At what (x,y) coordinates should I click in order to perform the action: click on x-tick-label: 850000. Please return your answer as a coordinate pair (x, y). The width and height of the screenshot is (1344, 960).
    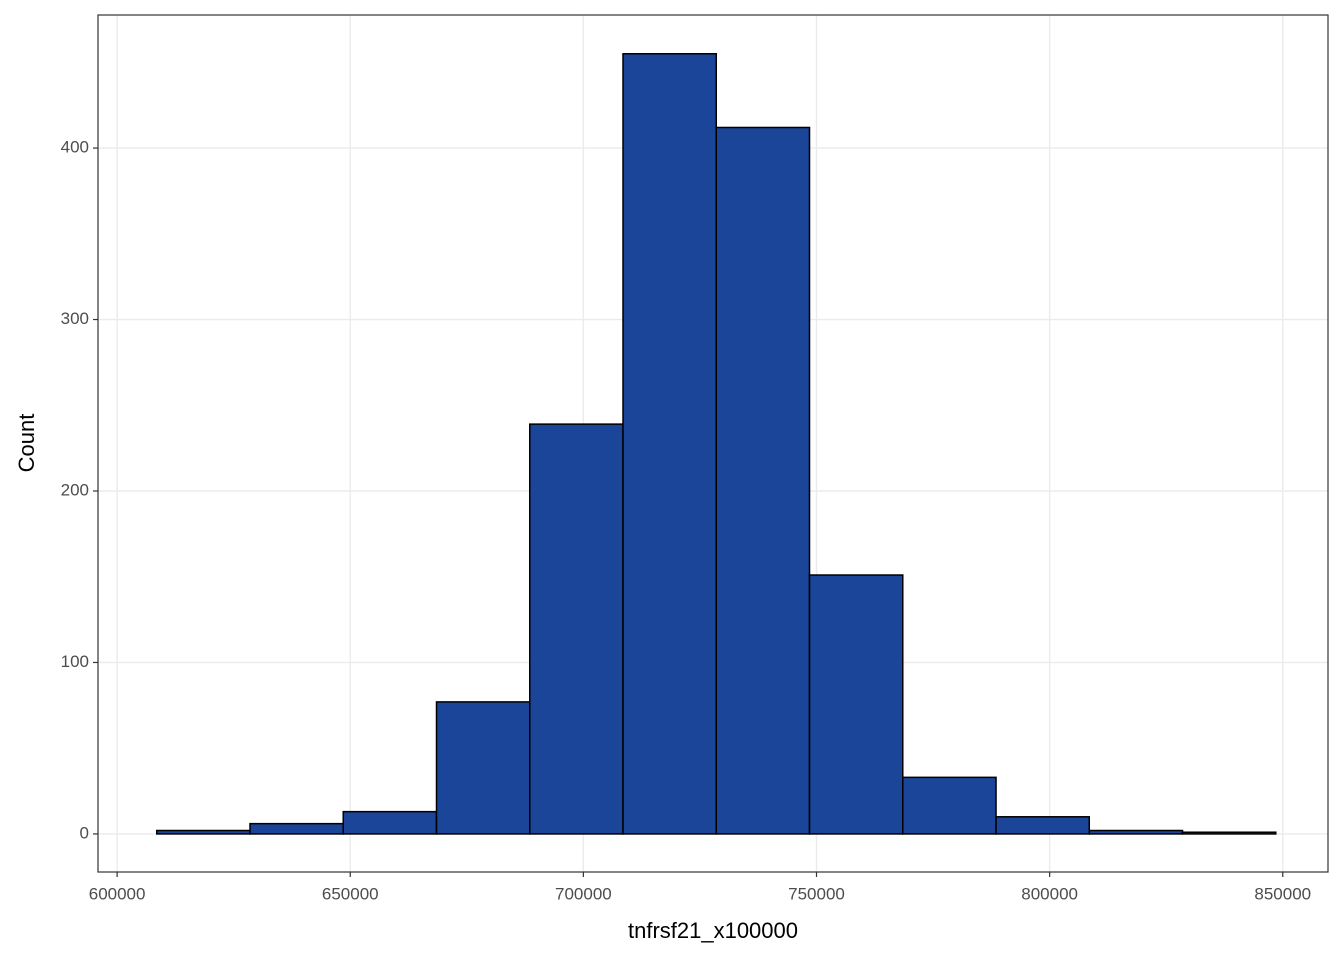
    Looking at the image, I should click on (1282, 893).